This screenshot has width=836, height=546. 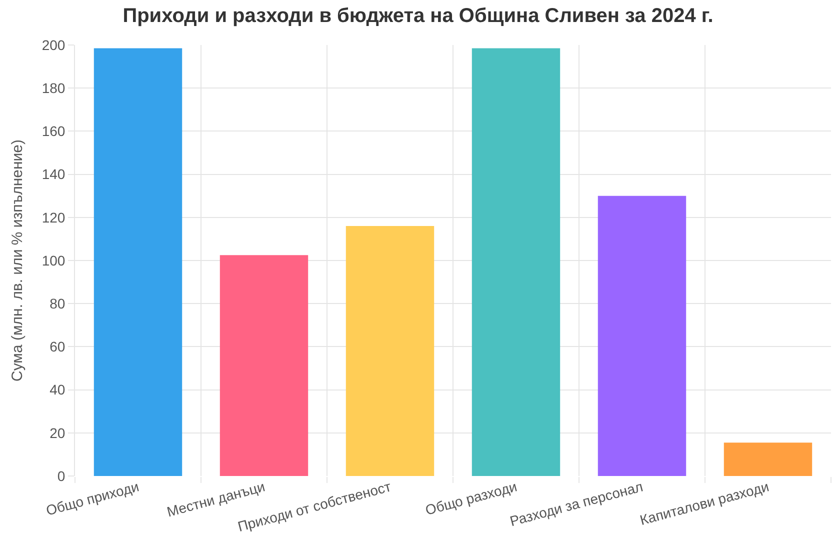 I want to click on chart-title: Приходи и разходи в бюджета на Община Сливен за 2024 г., so click(x=418, y=16).